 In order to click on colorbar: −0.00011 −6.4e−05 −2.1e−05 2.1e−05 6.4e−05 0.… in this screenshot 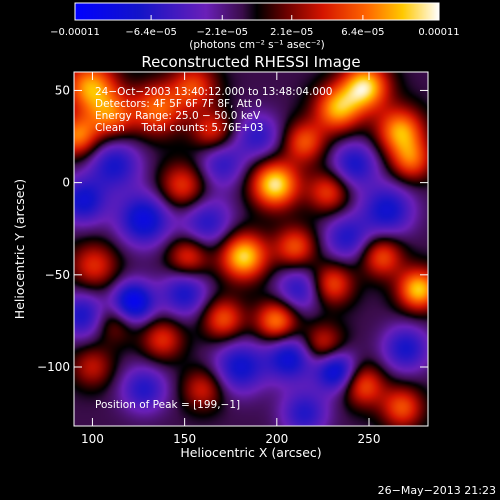, I will do `click(255, 26)`.